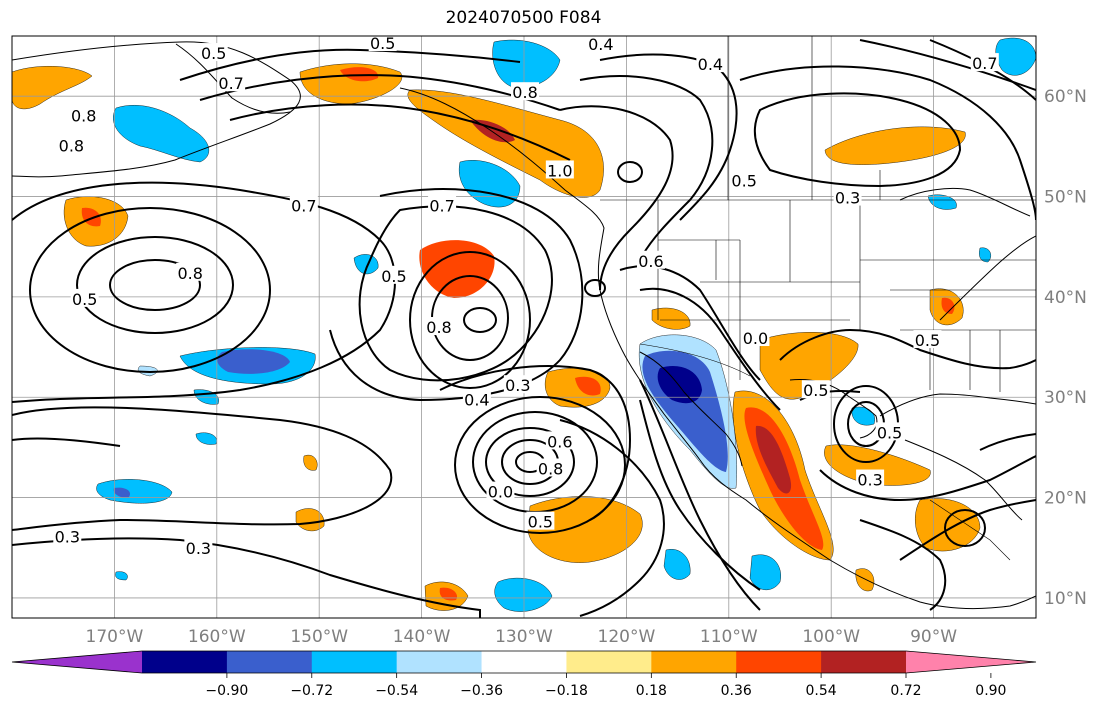 The image size is (1105, 712). Describe the element at coordinates (905, 691) in the screenshot. I see `colorbar-tick-label: 0.72` at that location.